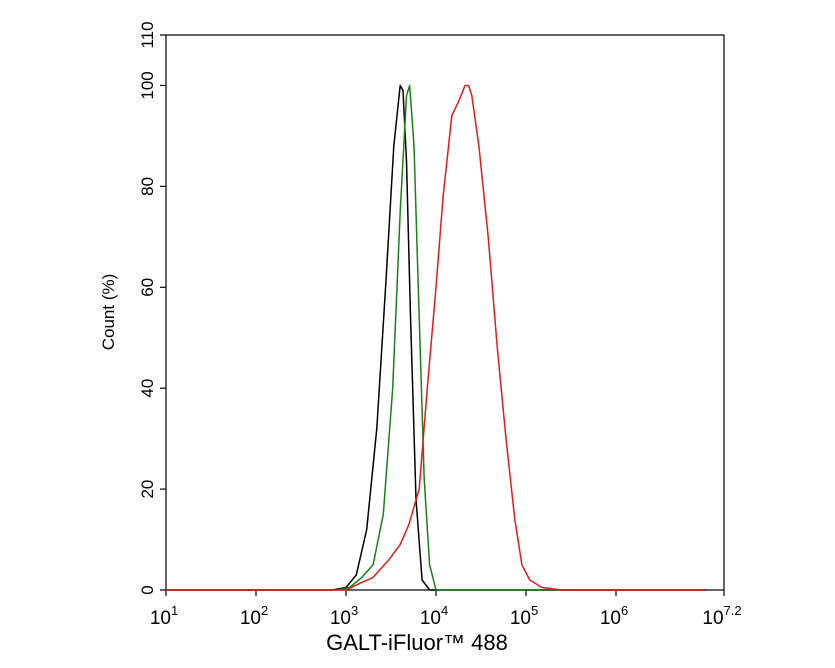 This screenshot has width=835, height=668. What do you see at coordinates (147, 589) in the screenshot?
I see `y-tick-label: 0` at bounding box center [147, 589].